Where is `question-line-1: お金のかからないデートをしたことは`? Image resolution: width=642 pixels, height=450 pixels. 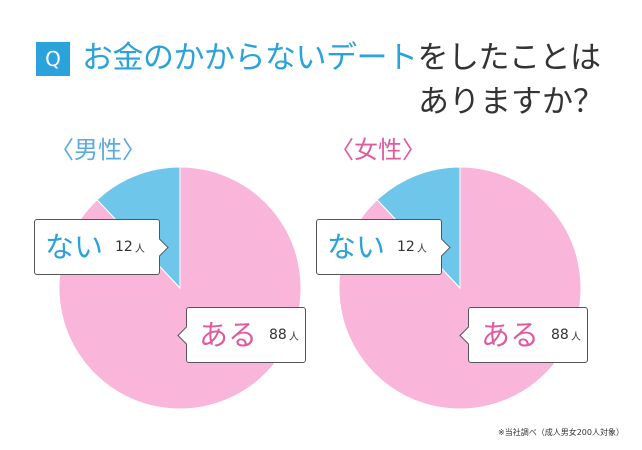 question-line-1: お金のかからないデートをしたことは is located at coordinates (341, 58).